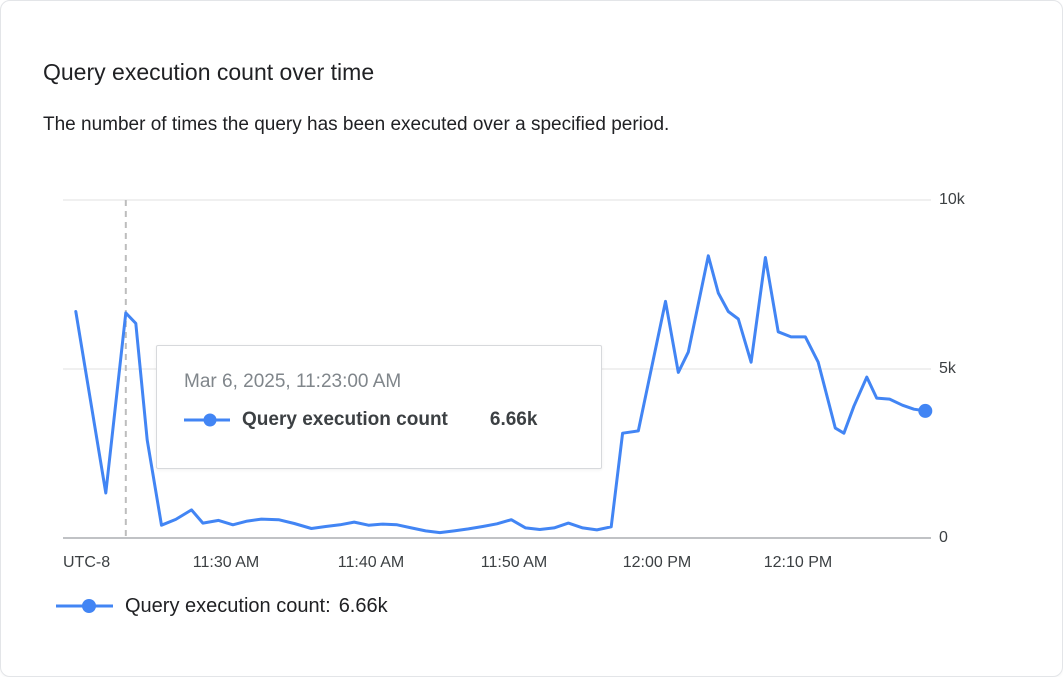 This screenshot has width=1063, height=677. I want to click on chart-title: Query execution count over time, so click(209, 72).